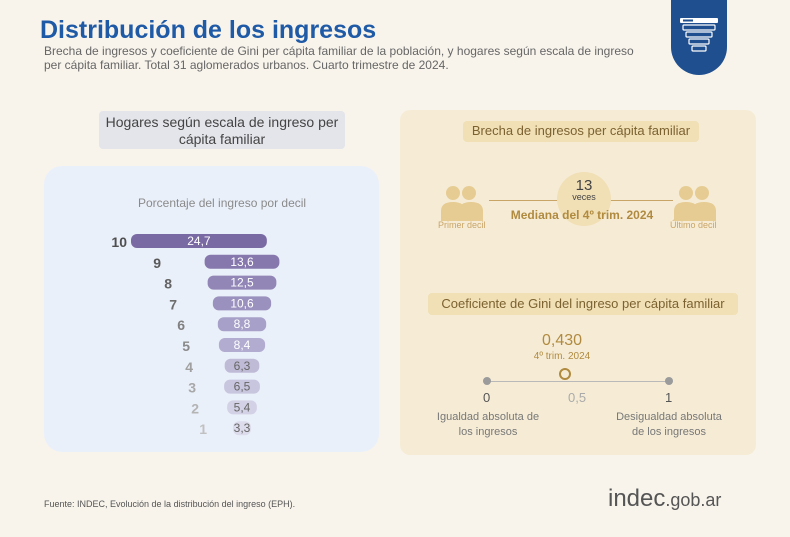  I want to click on decile-value-label: 13,6, so click(242, 262).